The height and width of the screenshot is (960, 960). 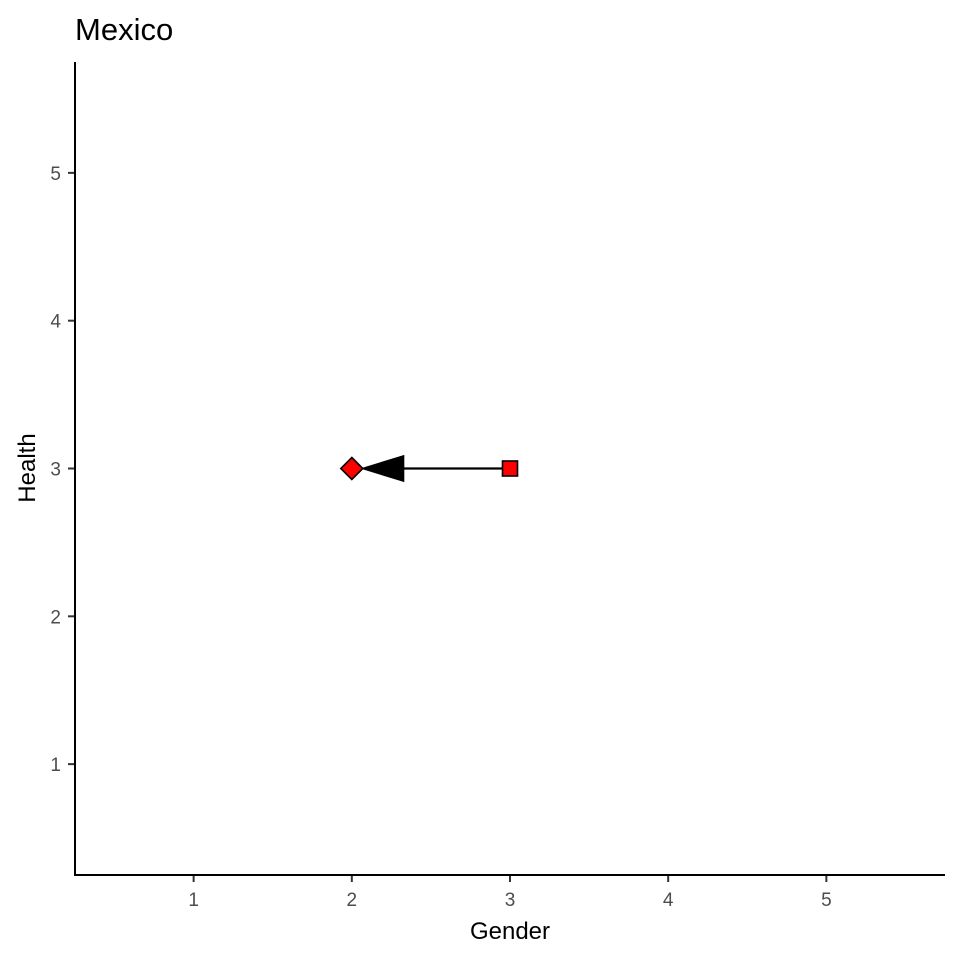 What do you see at coordinates (62, 470) in the screenshot?
I see `y-axis-ticks: 1 2 3 4 5` at bounding box center [62, 470].